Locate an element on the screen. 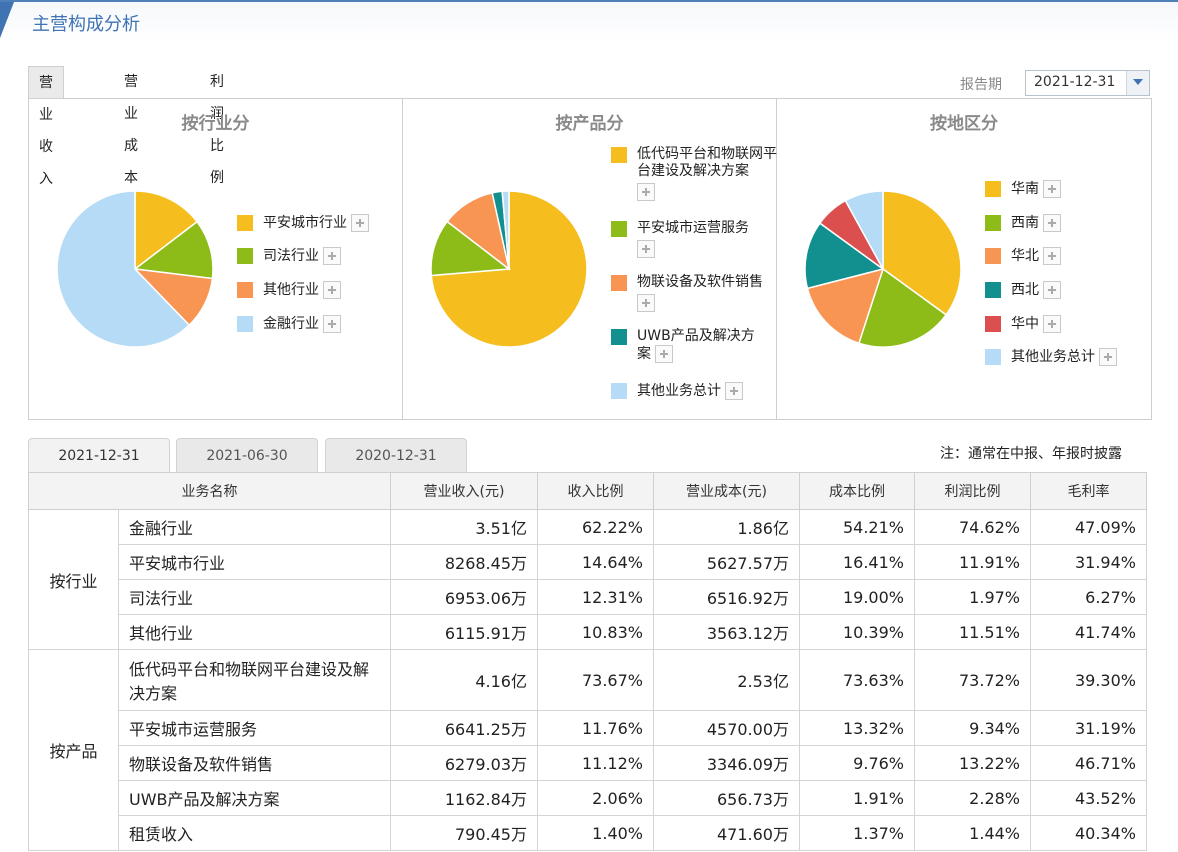 The width and height of the screenshot is (1178, 852). pie-chart-product is located at coordinates (509, 269).